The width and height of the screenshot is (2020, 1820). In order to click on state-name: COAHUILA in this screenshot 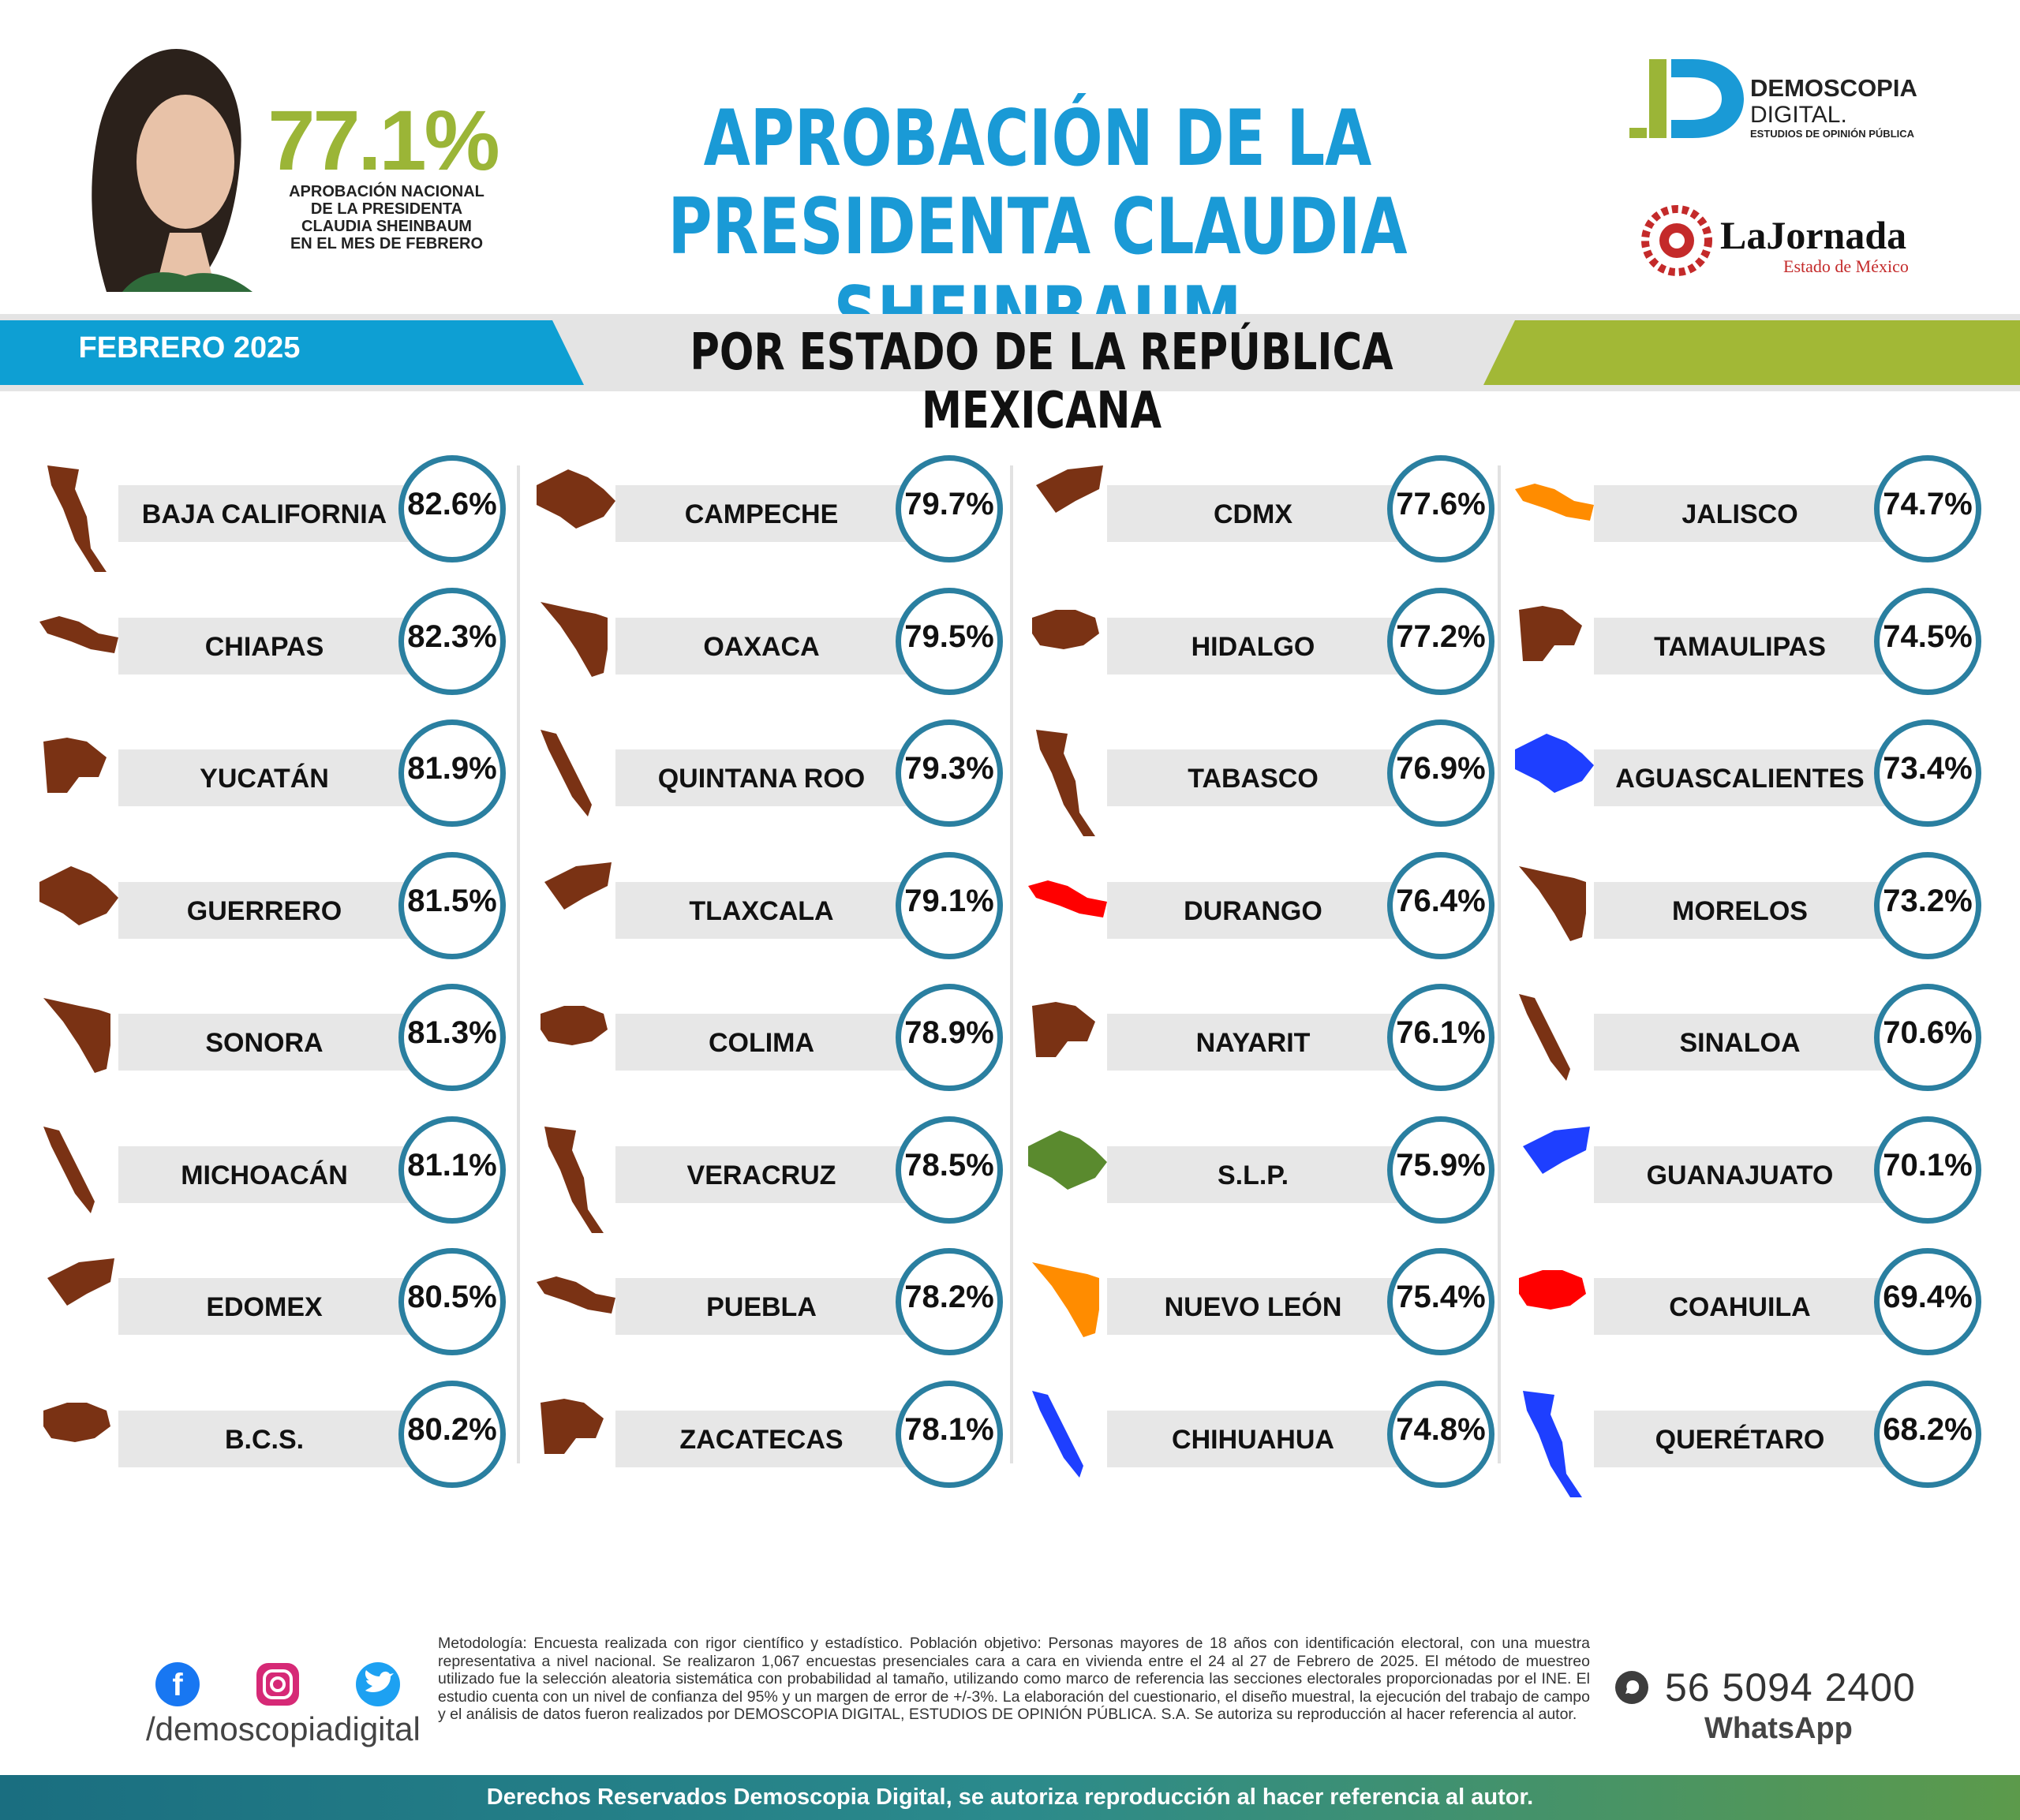, I will do `click(1740, 1307)`.